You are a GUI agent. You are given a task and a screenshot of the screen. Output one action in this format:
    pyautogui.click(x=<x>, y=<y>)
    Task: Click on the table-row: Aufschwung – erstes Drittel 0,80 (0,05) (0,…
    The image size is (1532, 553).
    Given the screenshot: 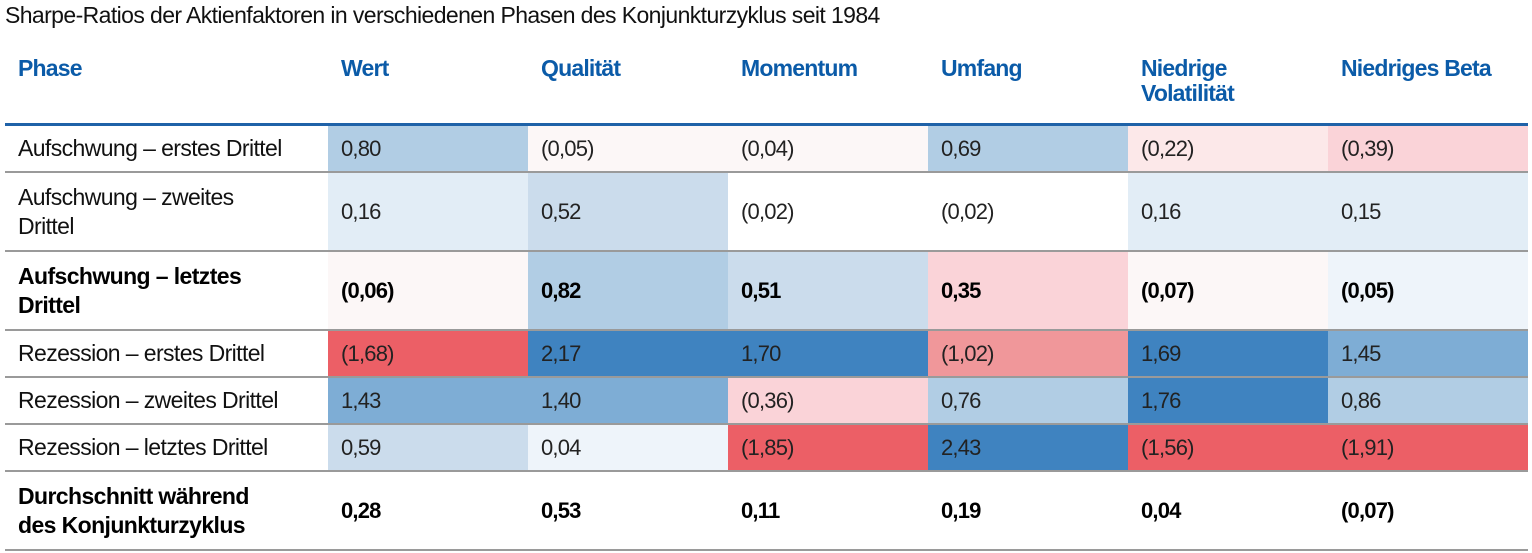 What is the action you would take?
    pyautogui.click(x=766, y=148)
    